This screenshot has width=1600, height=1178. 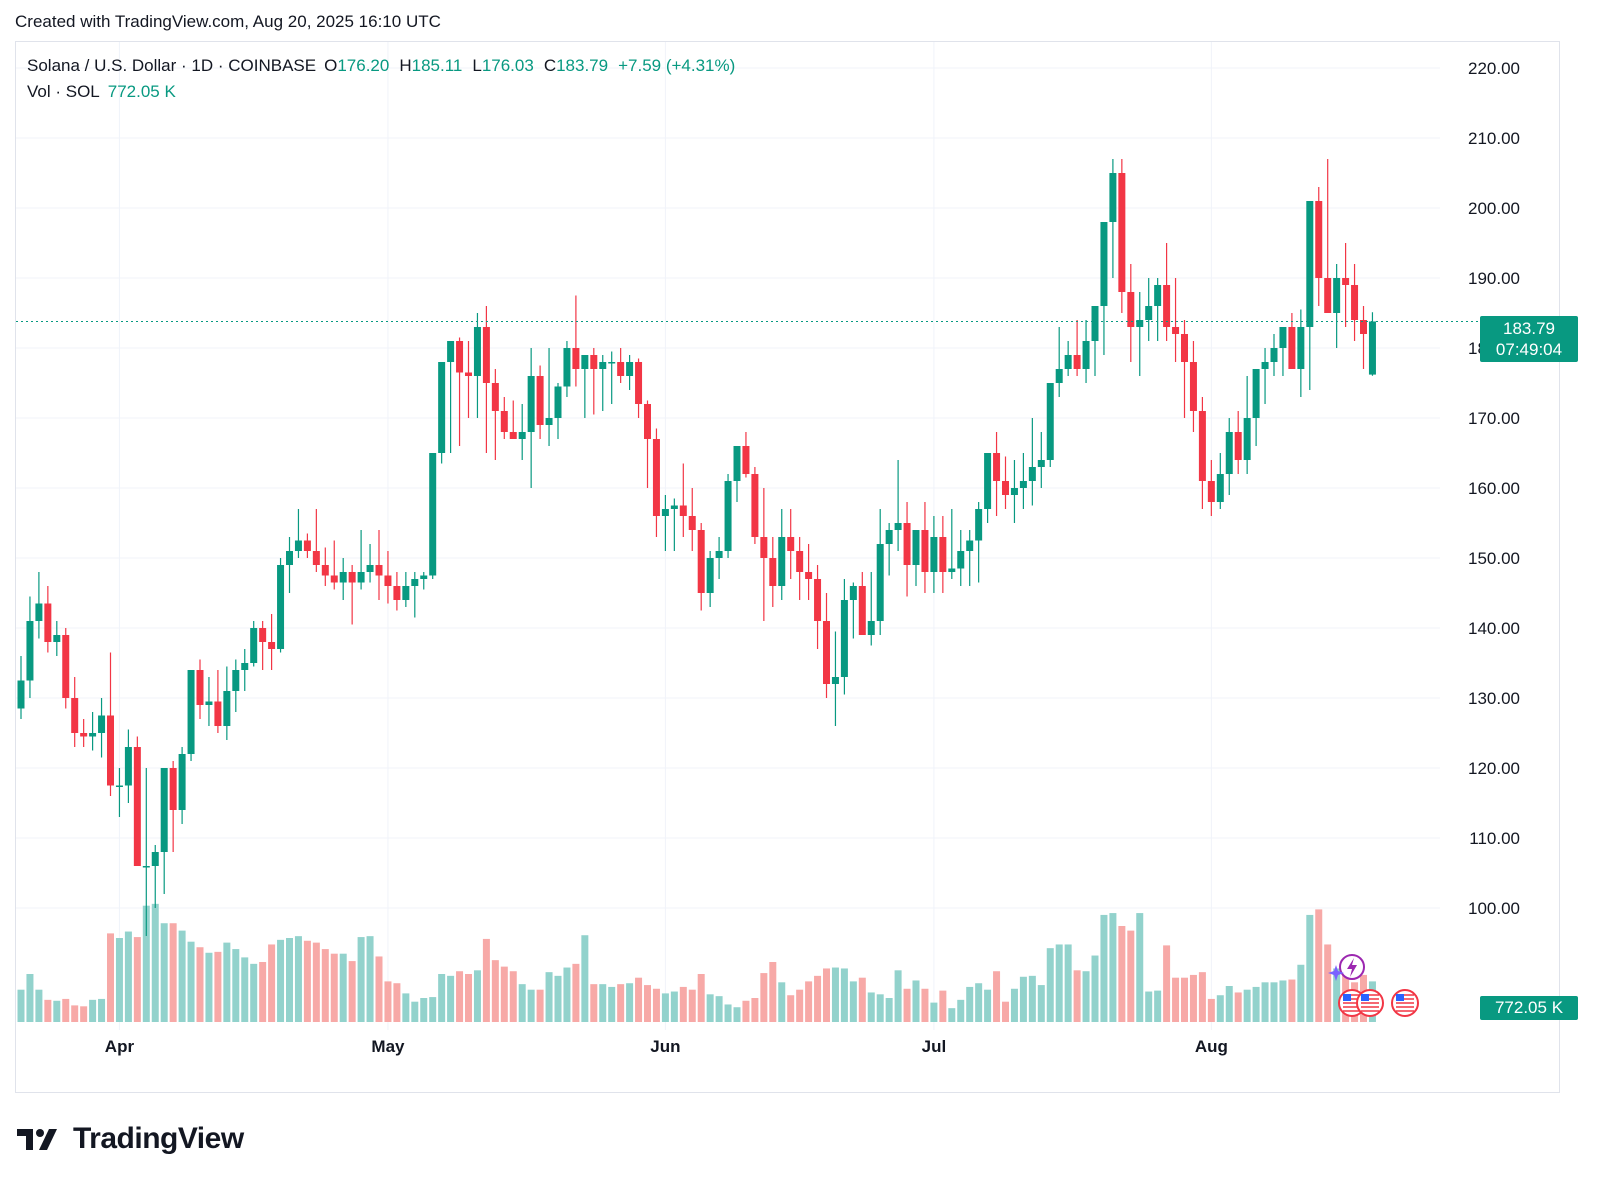 I want to click on low-item: L176.03, so click(x=502, y=66).